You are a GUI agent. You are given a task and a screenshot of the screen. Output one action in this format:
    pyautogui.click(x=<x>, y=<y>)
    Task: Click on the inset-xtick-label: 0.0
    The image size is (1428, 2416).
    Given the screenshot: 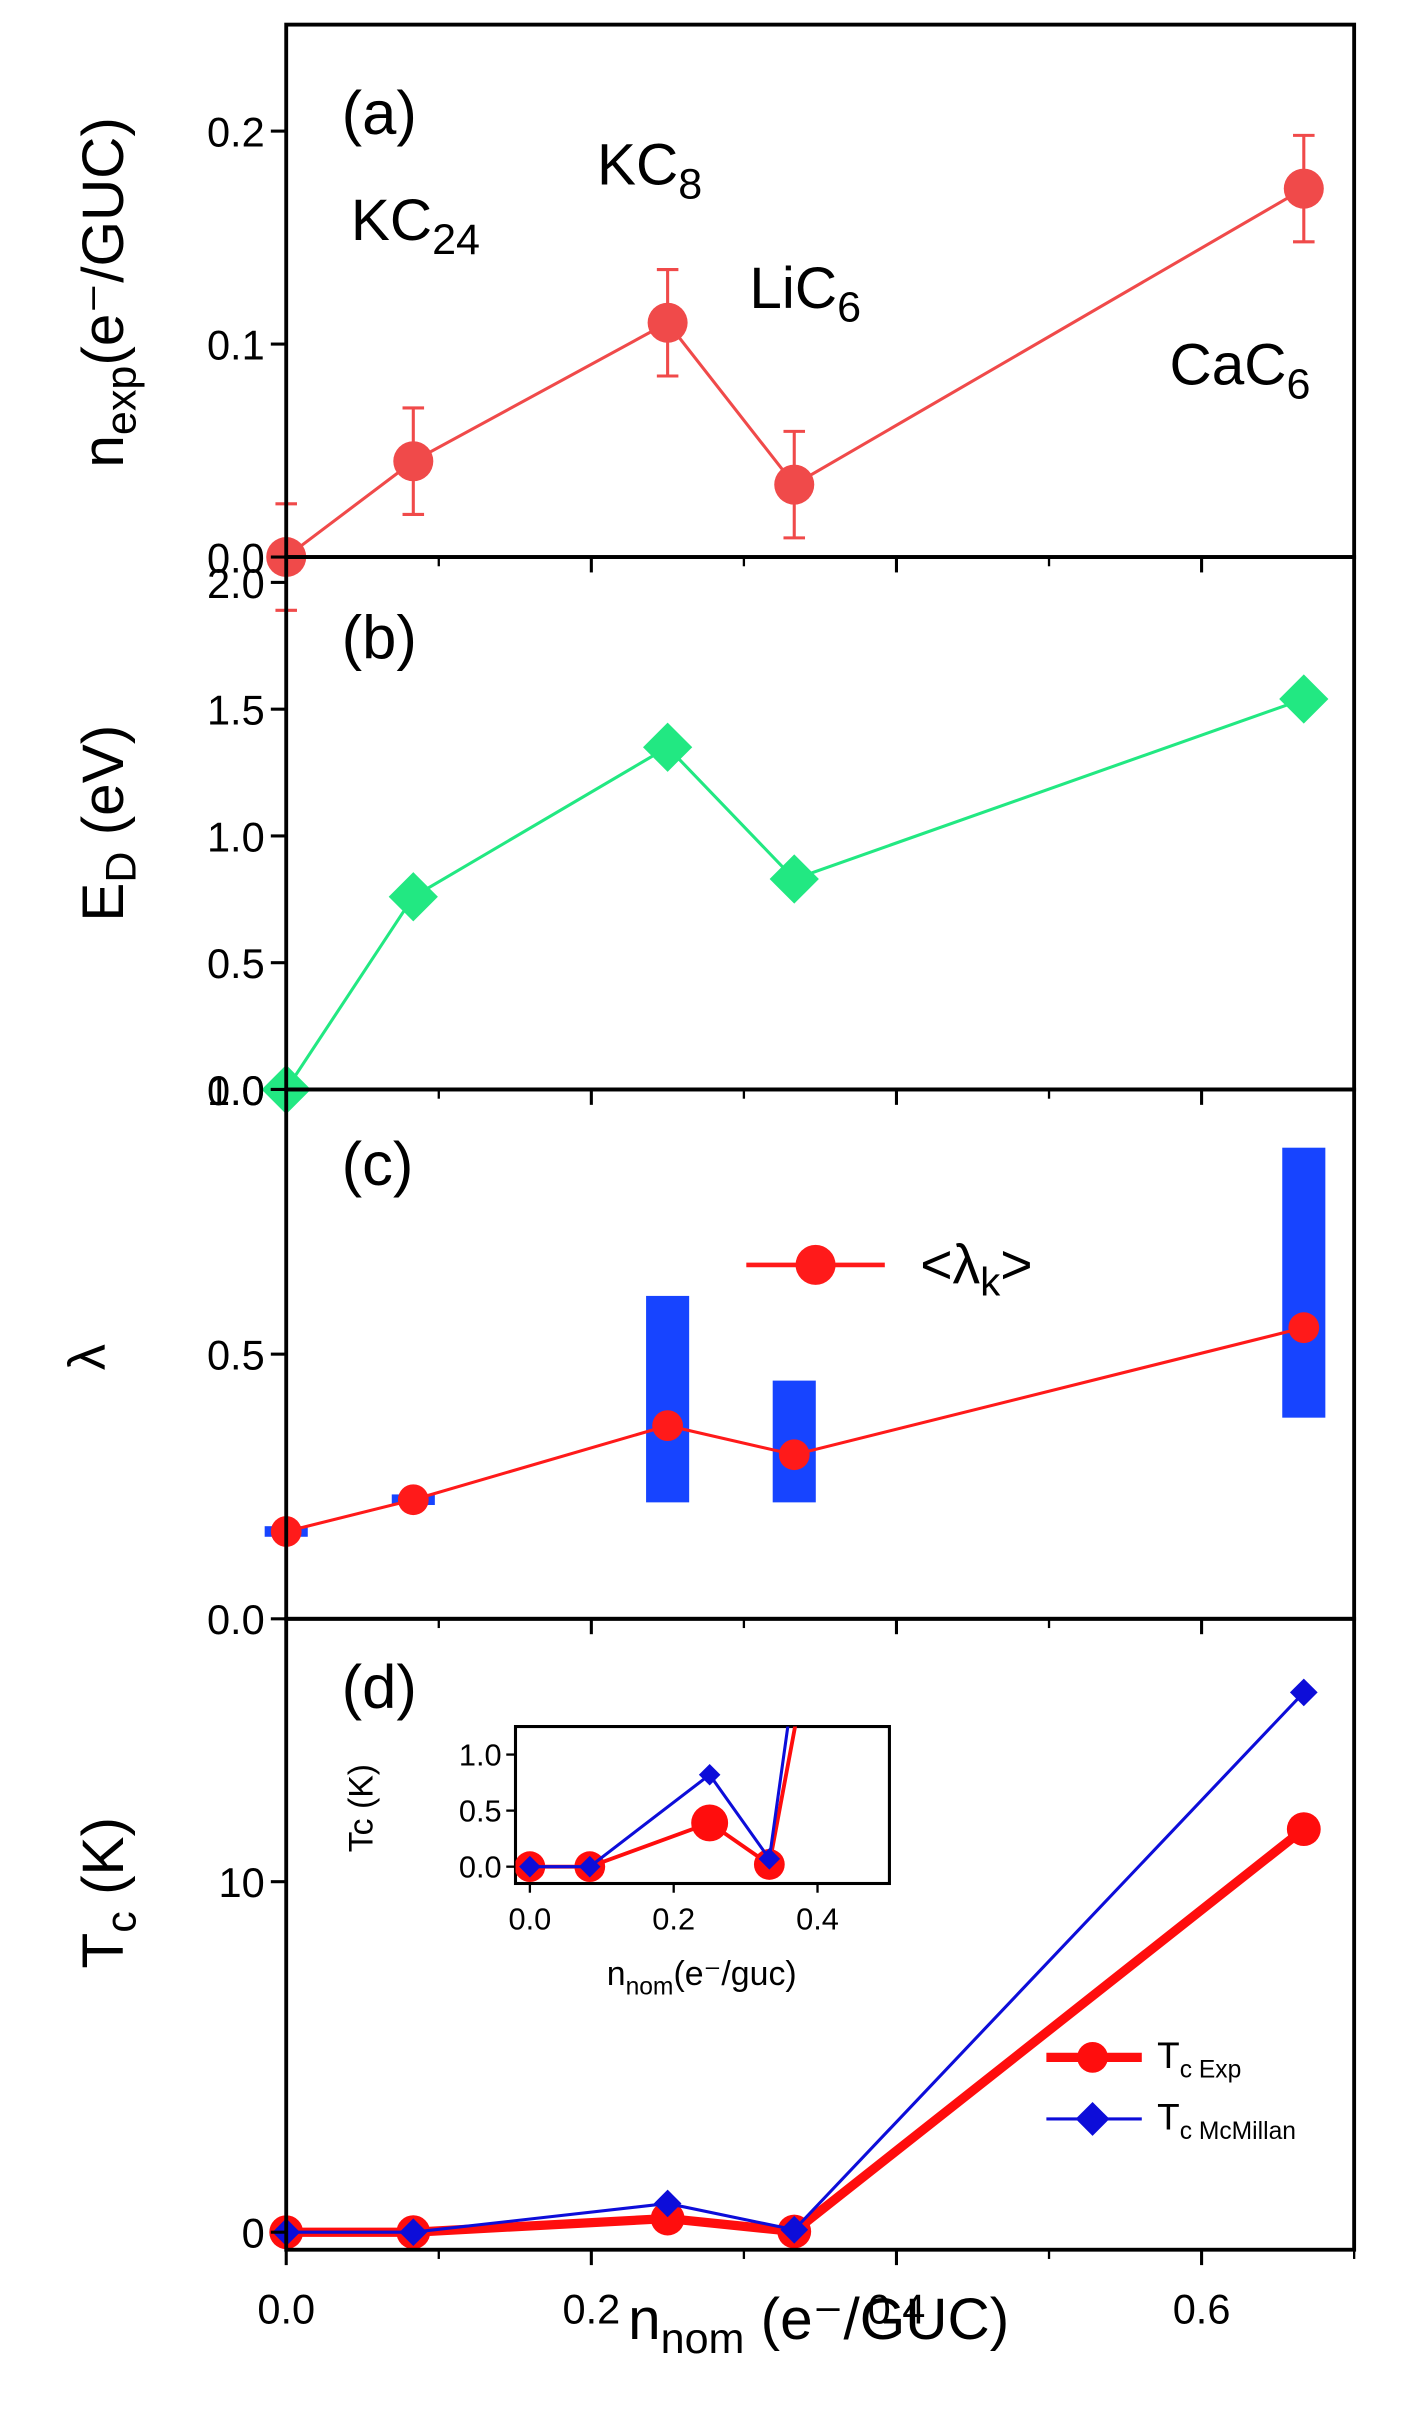 What is the action you would take?
    pyautogui.click(x=529, y=1919)
    